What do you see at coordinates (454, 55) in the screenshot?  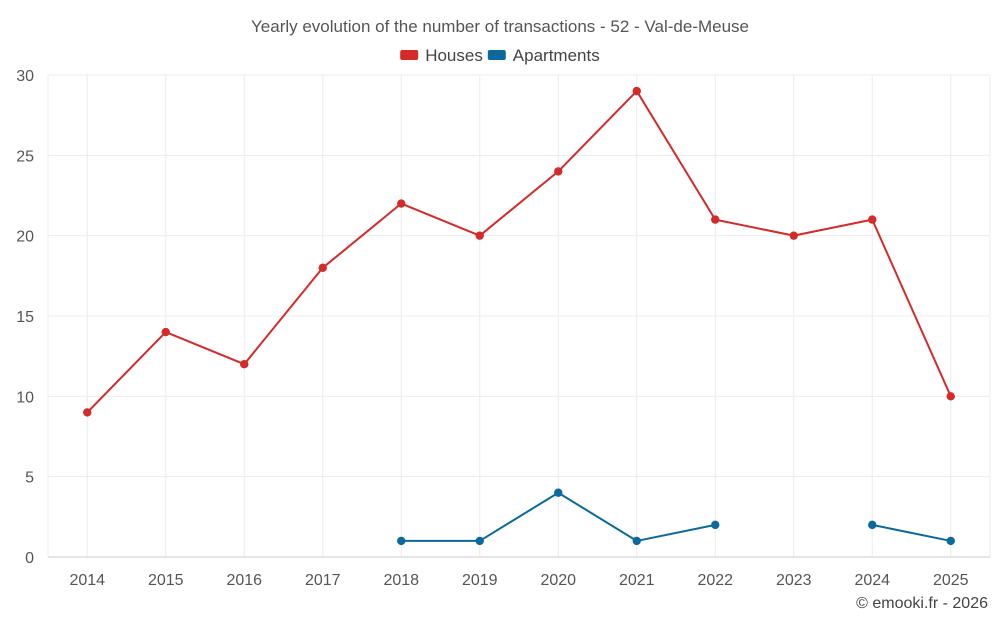 I see `legend-label: Houses` at bounding box center [454, 55].